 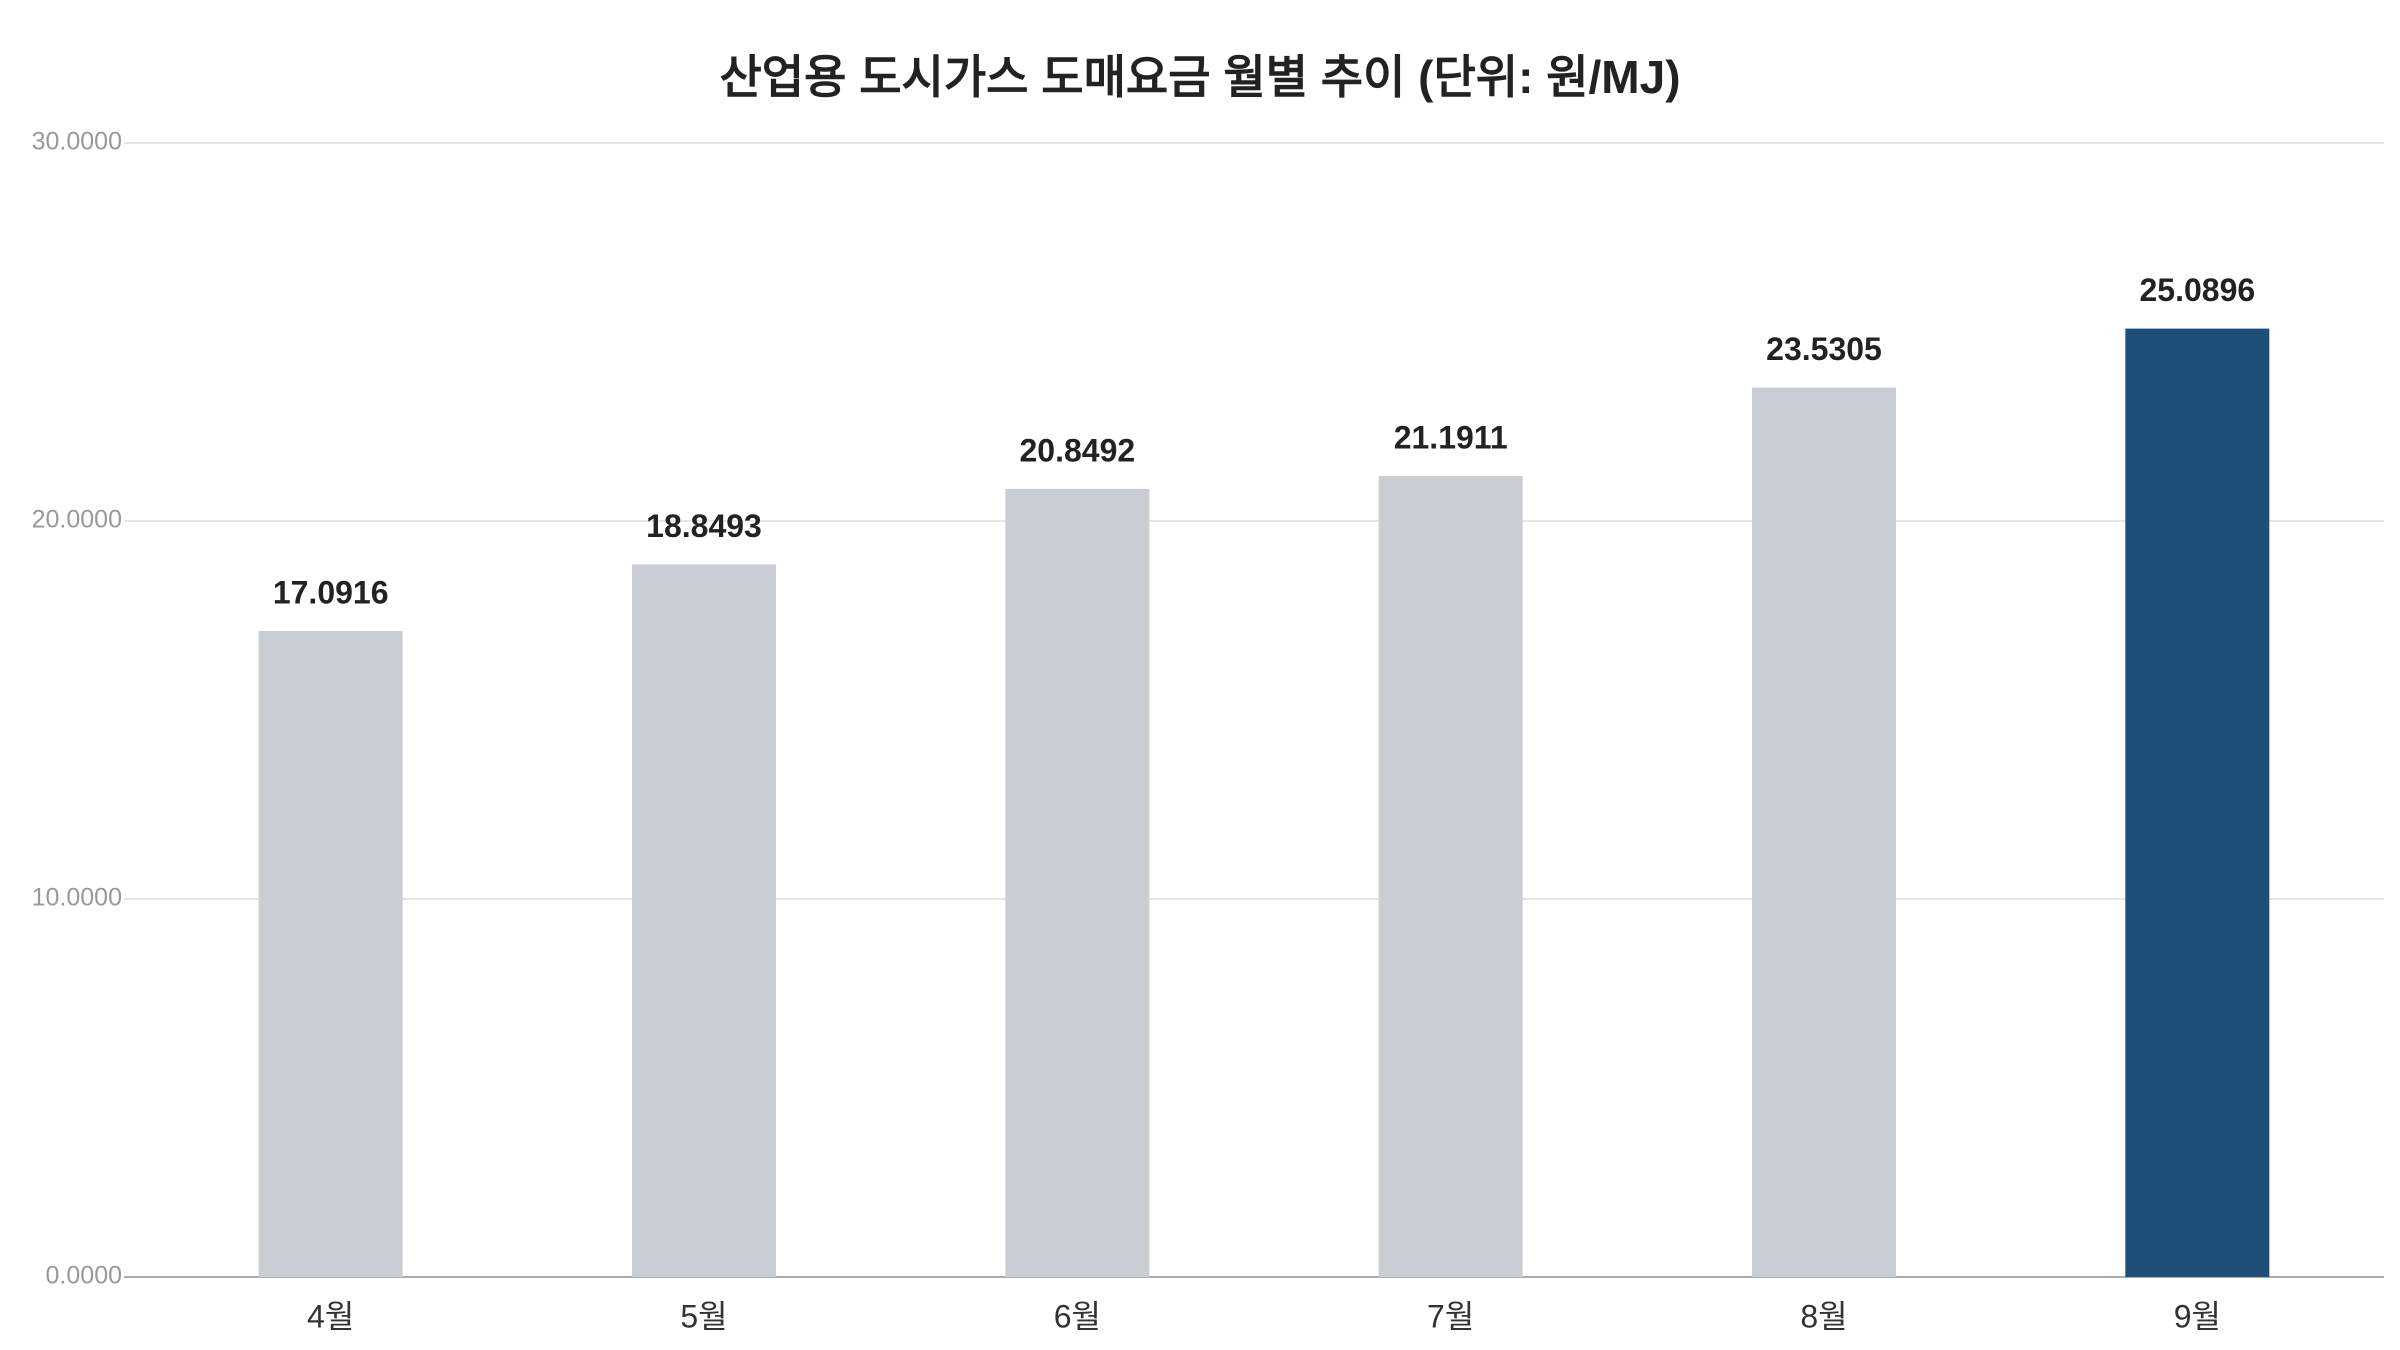 I want to click on value-label: 17.0916, so click(x=331, y=592).